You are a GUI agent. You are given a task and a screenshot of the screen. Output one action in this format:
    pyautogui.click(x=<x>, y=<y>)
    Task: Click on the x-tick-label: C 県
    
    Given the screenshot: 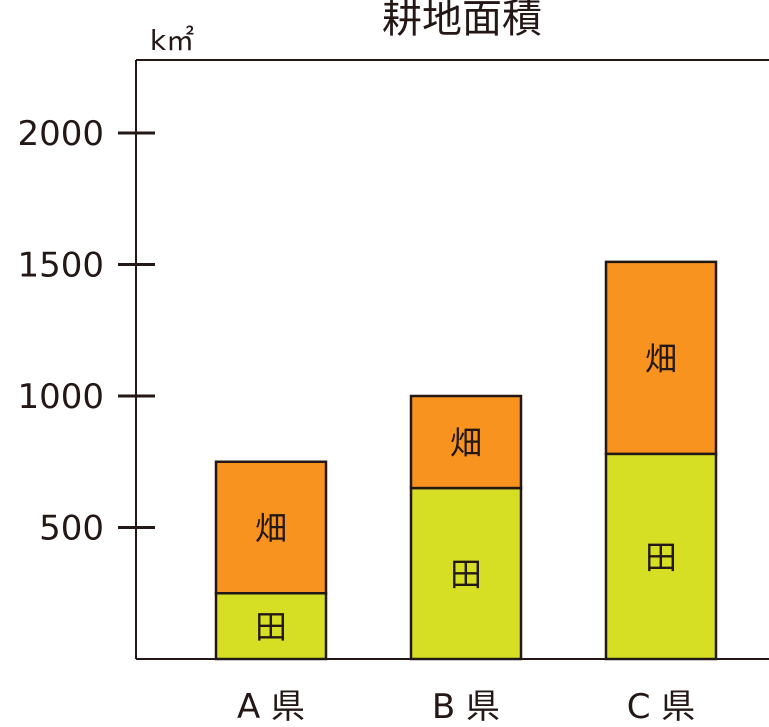 What is the action you would take?
    pyautogui.click(x=661, y=707)
    